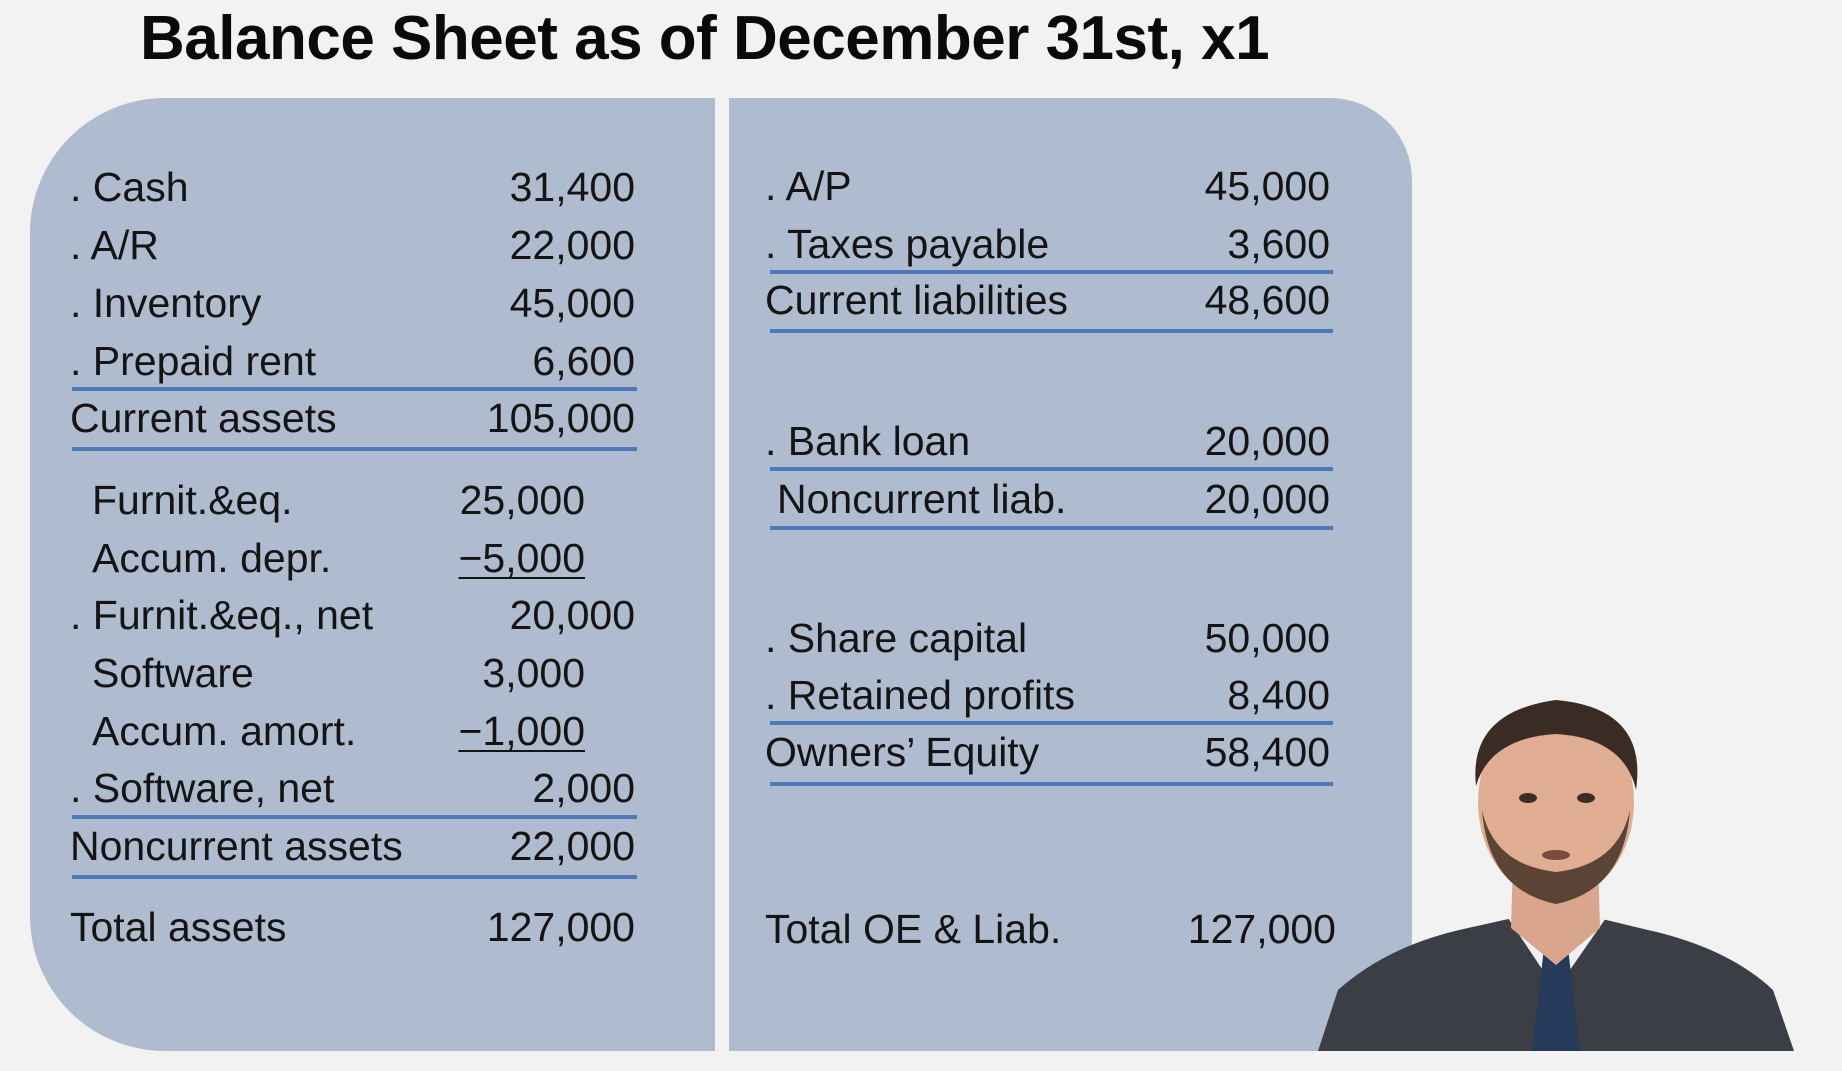  Describe the element at coordinates (521, 558) in the screenshot. I see `accum-depr-value: −5,000` at that location.